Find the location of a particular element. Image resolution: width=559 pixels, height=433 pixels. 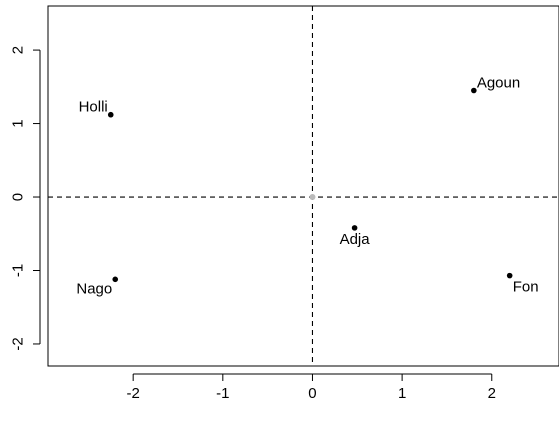

x-tick-label: -2 is located at coordinates (132, 393).